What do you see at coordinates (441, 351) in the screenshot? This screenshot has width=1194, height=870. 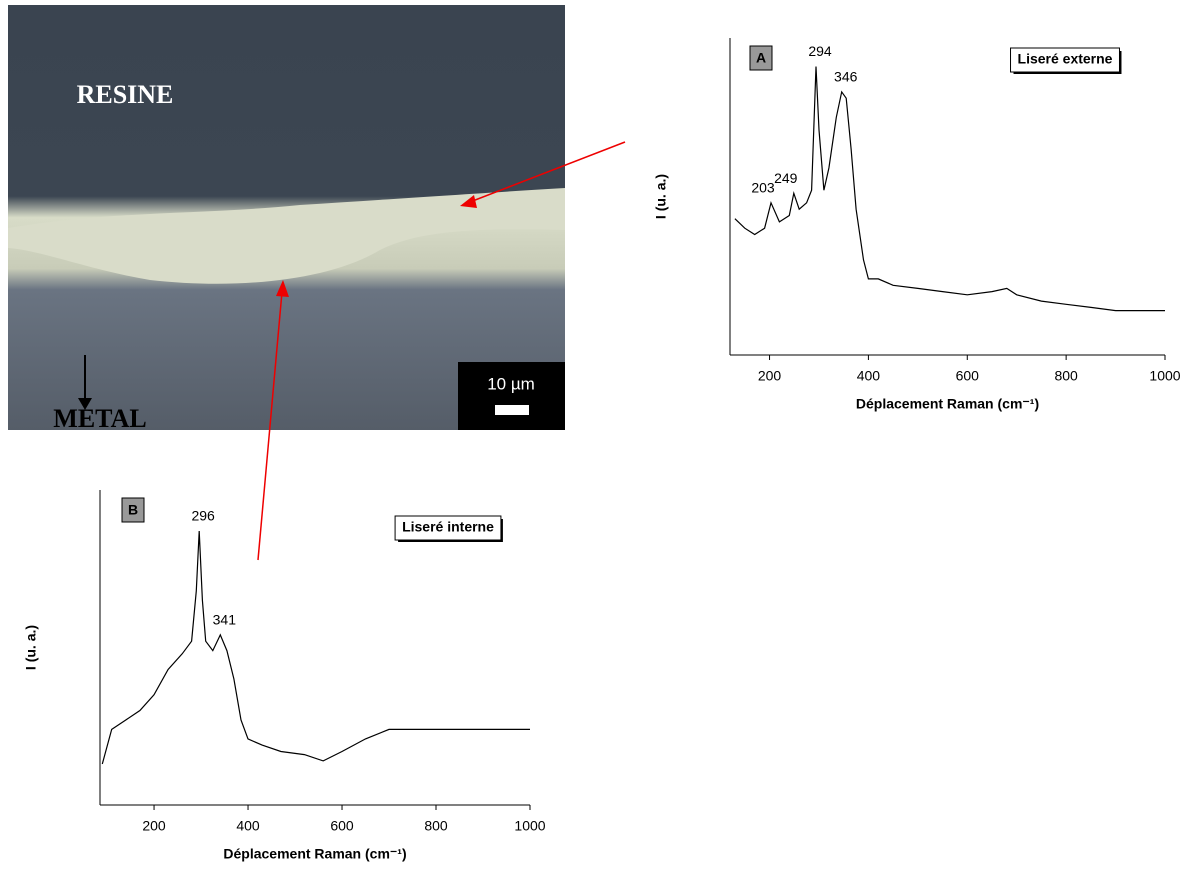 I see `arrows` at bounding box center [441, 351].